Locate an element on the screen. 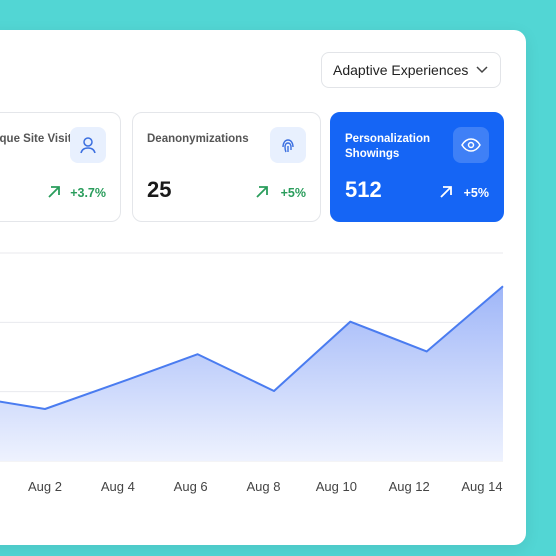 The width and height of the screenshot is (556, 556). dropdown: Adaptive Experiences is located at coordinates (411, 70).